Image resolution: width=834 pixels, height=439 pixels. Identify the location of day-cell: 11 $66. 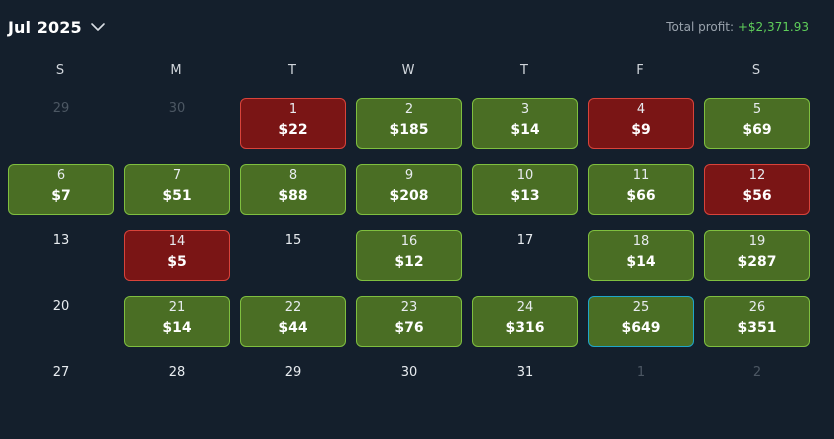
(641, 189).